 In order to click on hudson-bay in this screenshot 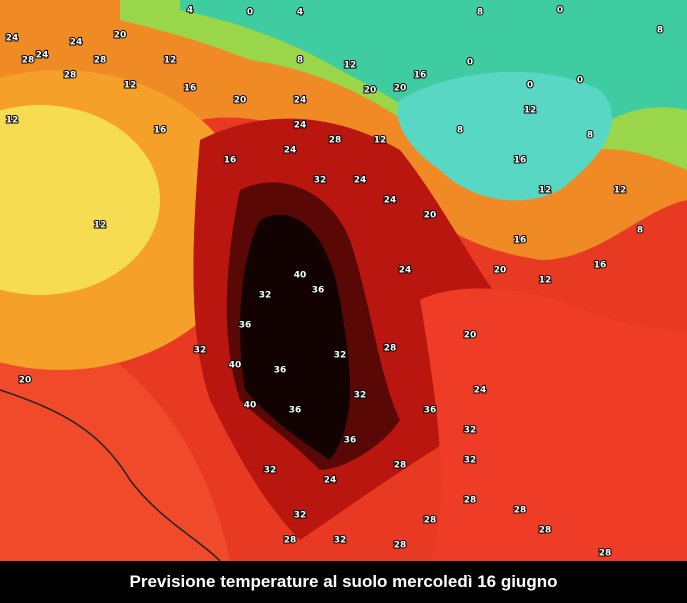, I will do `click(505, 136)`.